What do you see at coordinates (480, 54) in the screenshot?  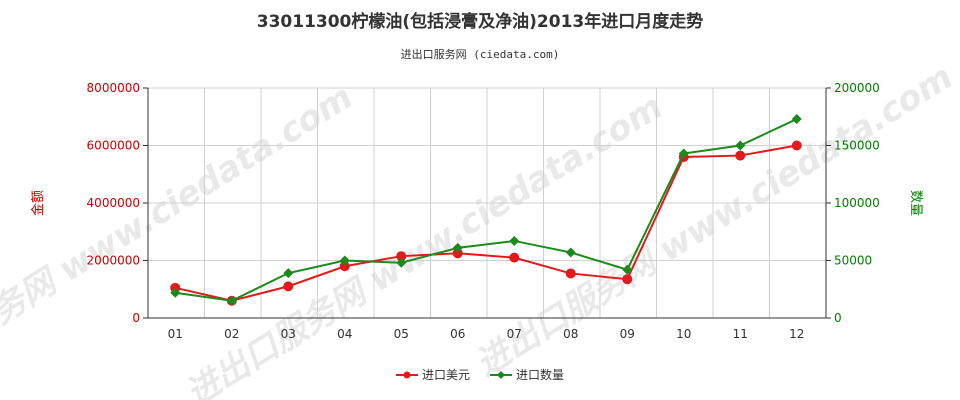 I see `chart-subtitle: 进出口服务网 (ciedata.com)` at bounding box center [480, 54].